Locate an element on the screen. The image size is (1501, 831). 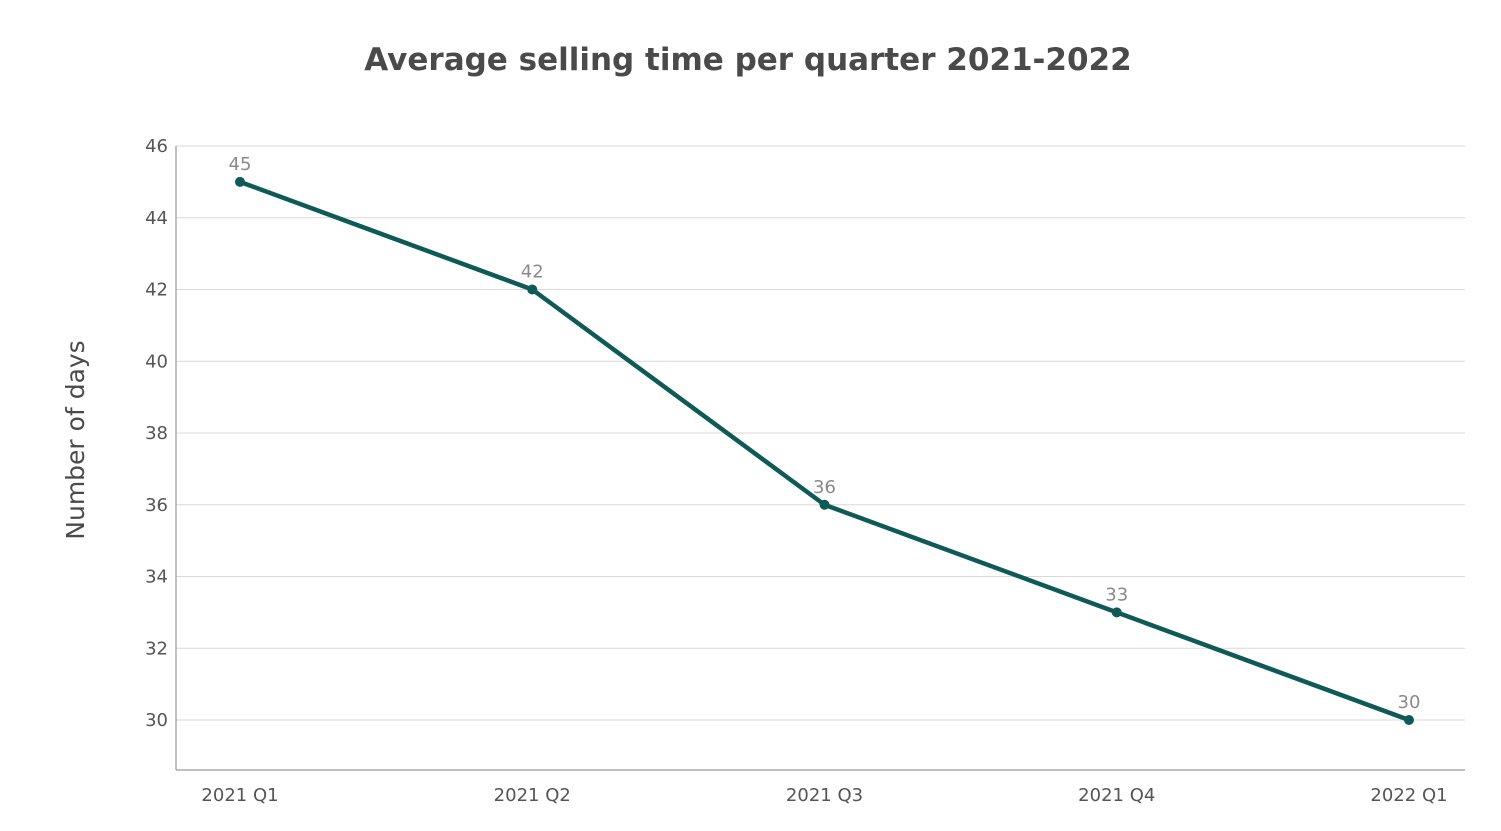
y-tick-label: 30 is located at coordinates (156, 720).